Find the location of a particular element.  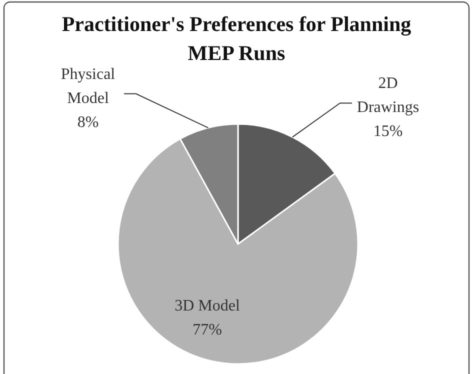

chart-title: Practitioner's Preferences for Planning MEP Runs is located at coordinates (237, 38).